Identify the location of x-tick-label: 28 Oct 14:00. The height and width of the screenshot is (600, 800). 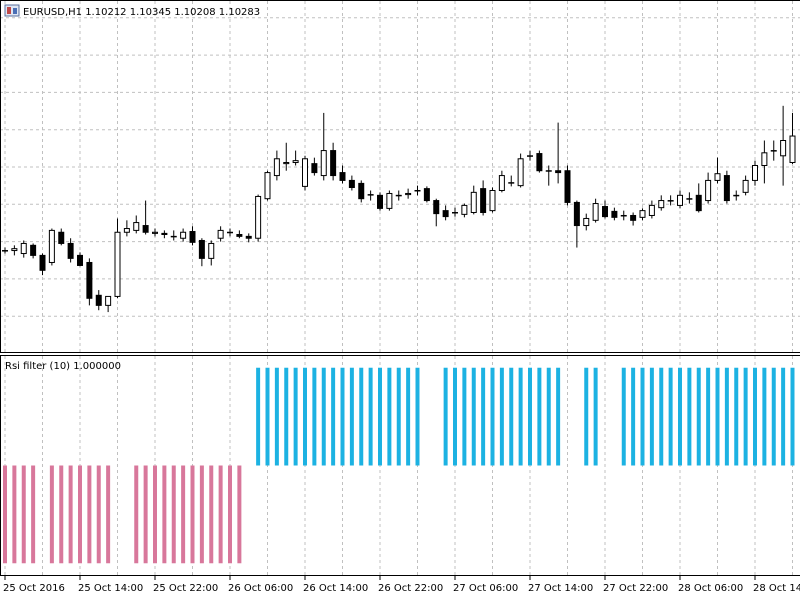
(776, 588).